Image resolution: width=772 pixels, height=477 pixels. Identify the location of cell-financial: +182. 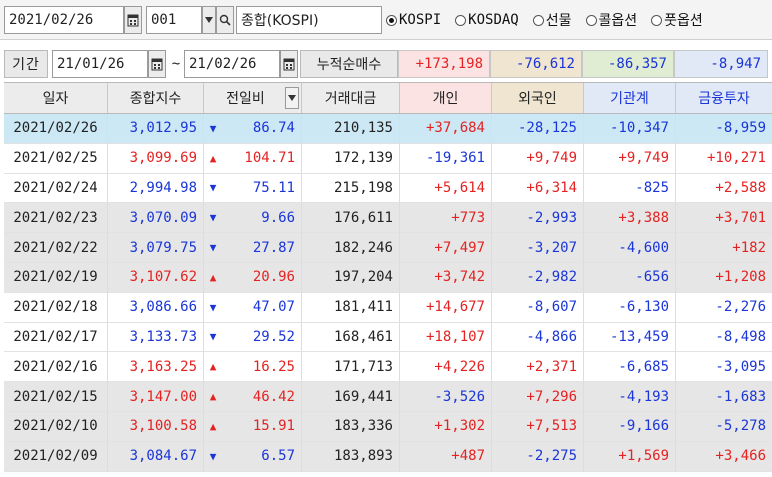
(749, 247).